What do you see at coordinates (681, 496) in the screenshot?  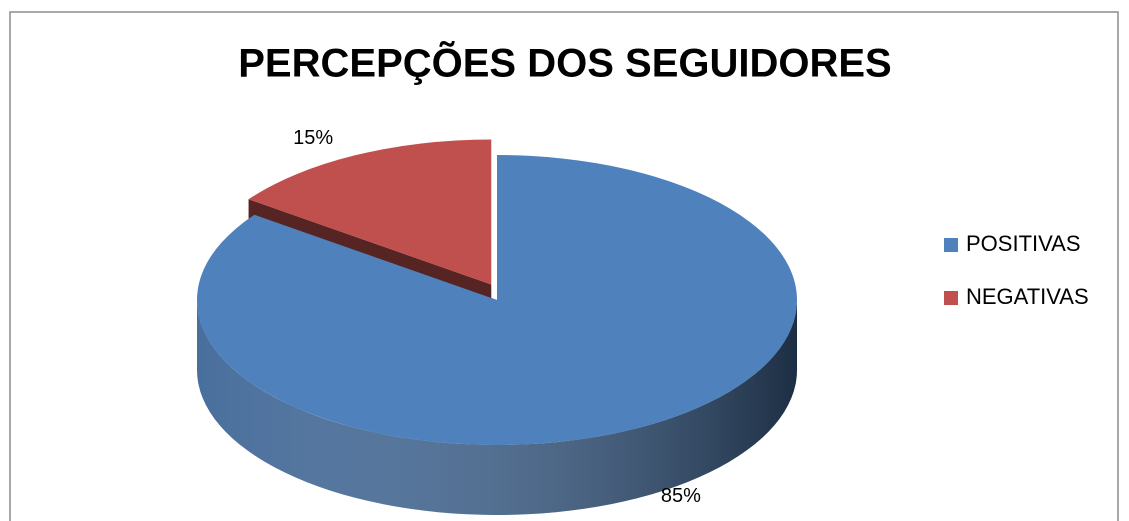 I see `data-label: 85%` at bounding box center [681, 496].